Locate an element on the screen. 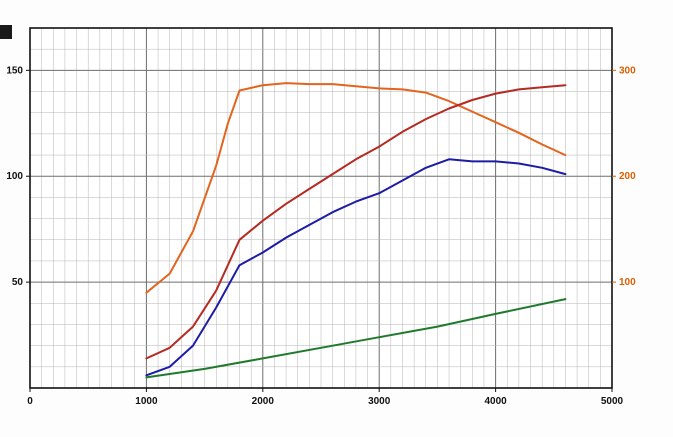 The width and height of the screenshot is (673, 437). x-axis-labels: 0 1000 2000 3000 4000 5000 is located at coordinates (325, 397).